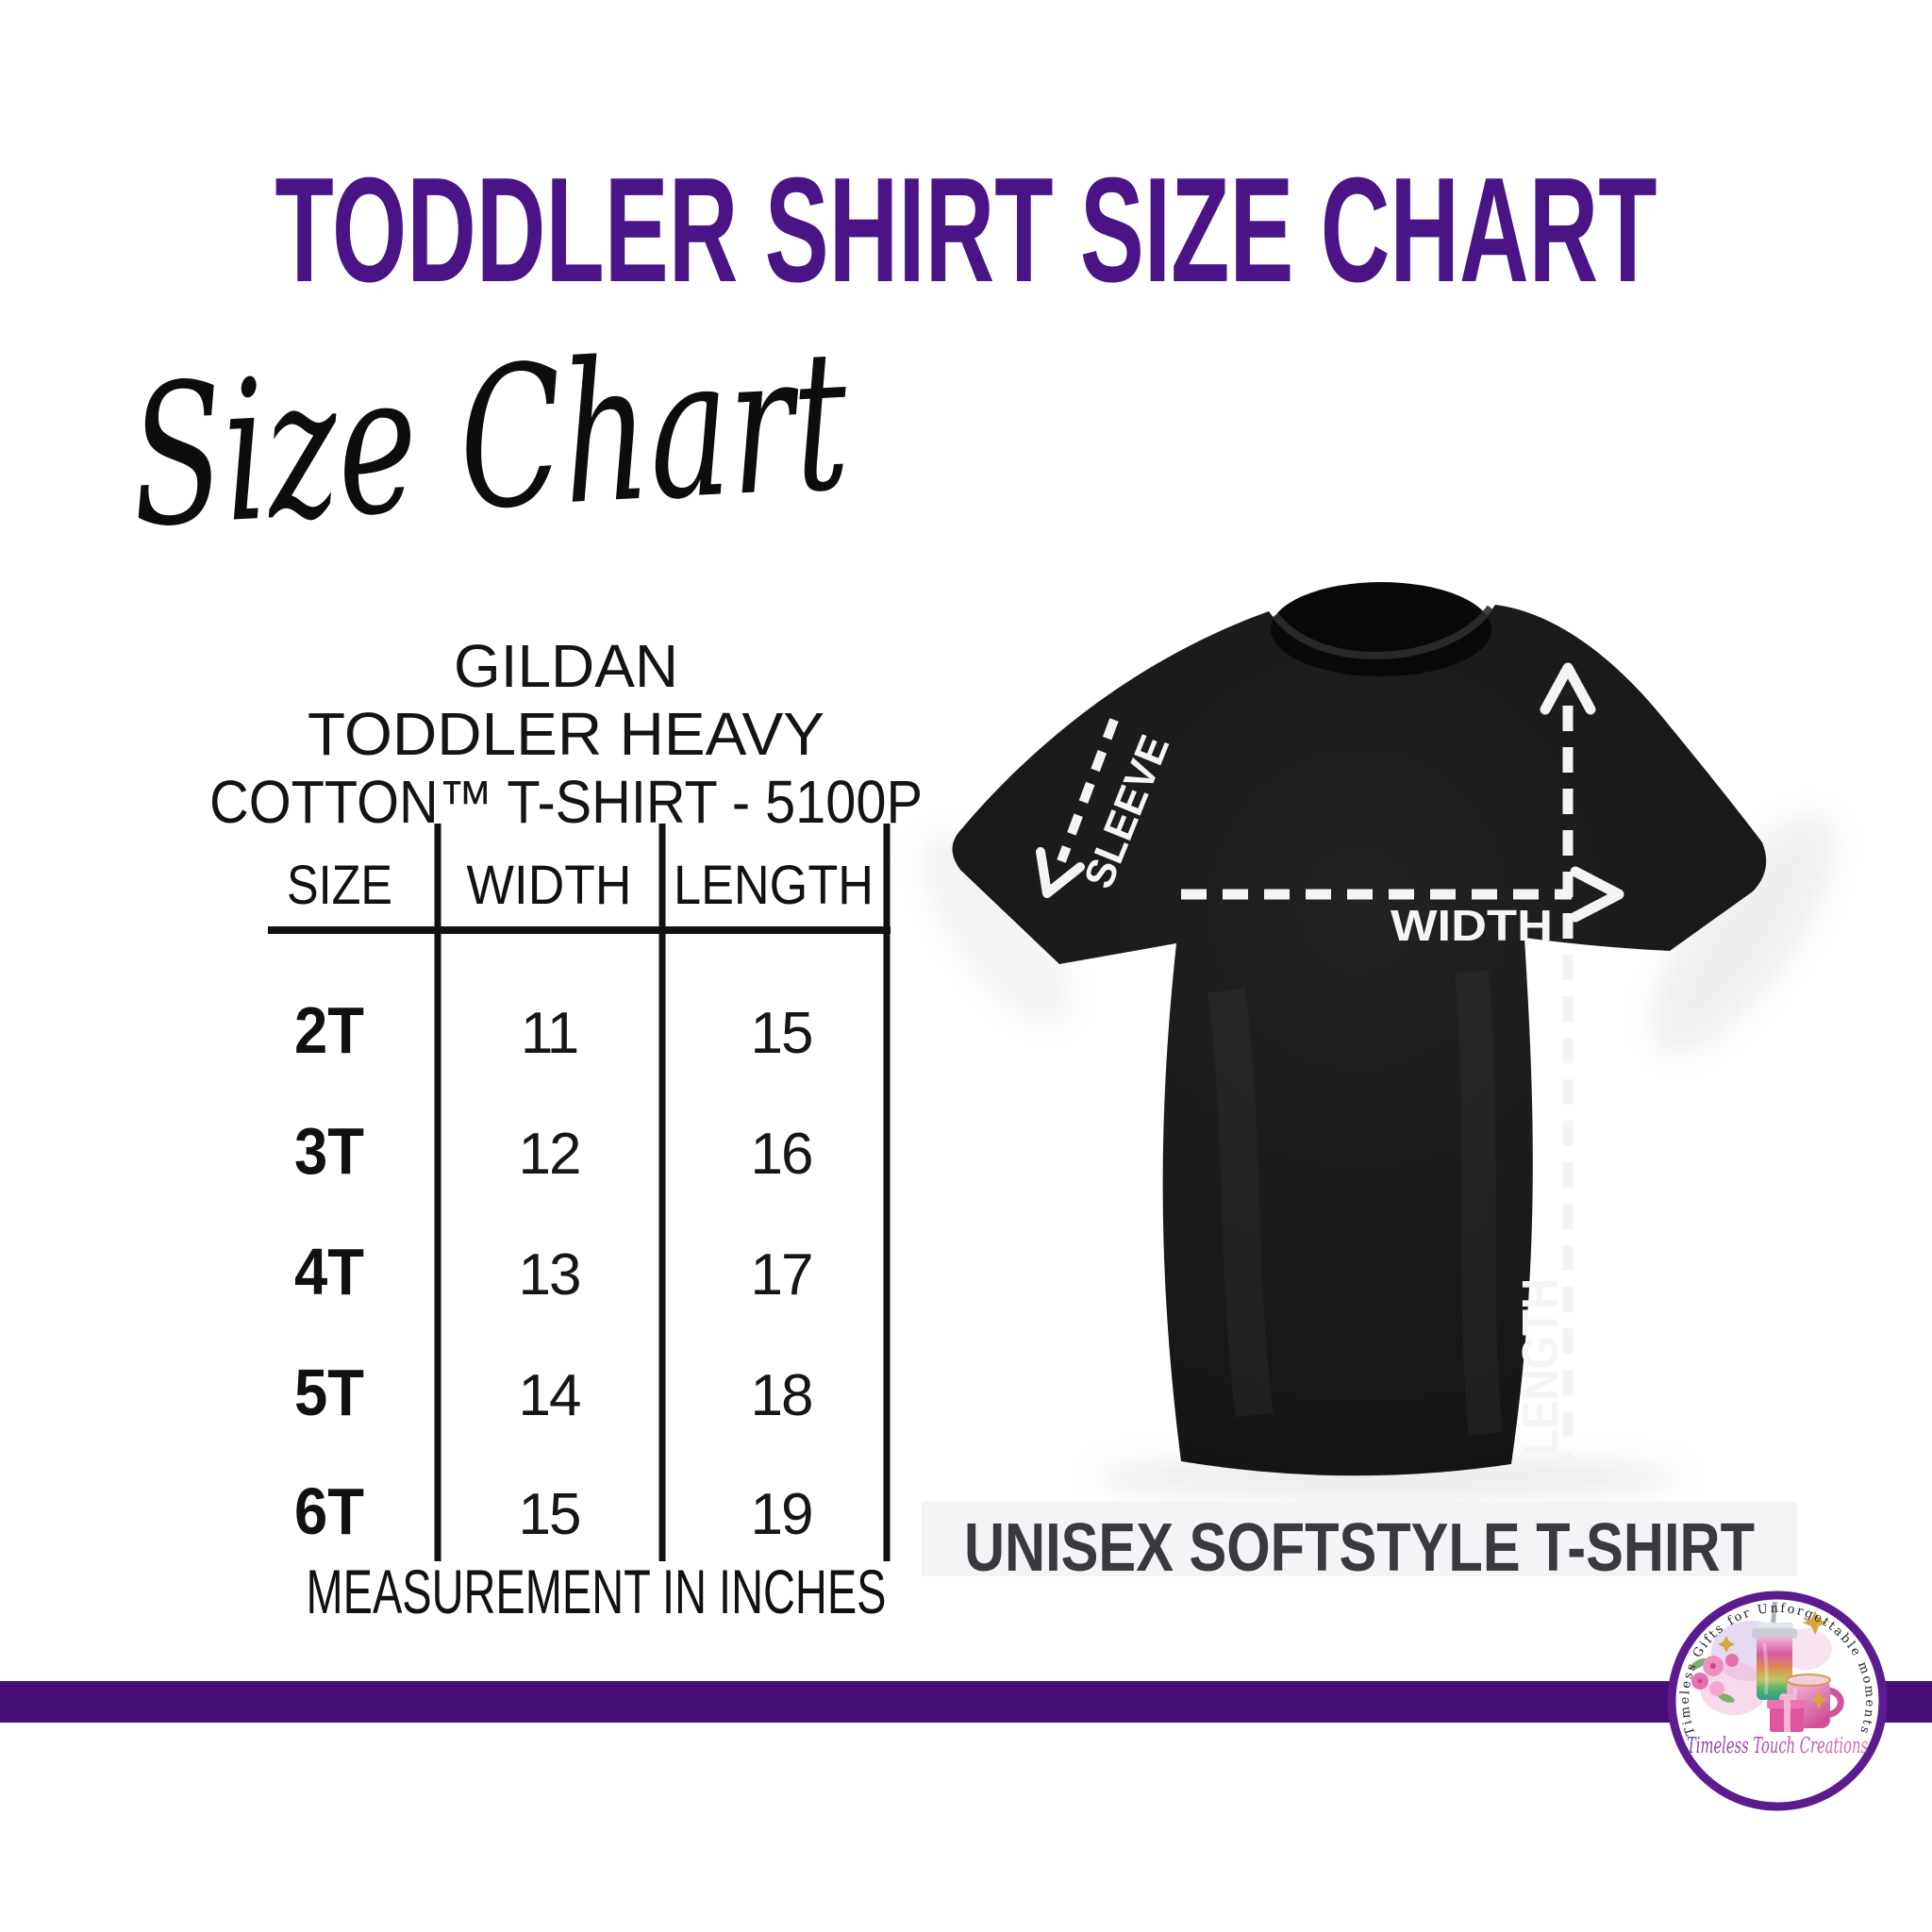 Image resolution: width=1932 pixels, height=1932 pixels. What do you see at coordinates (490, 439) in the screenshot?
I see `script-heading: Size Chart` at bounding box center [490, 439].